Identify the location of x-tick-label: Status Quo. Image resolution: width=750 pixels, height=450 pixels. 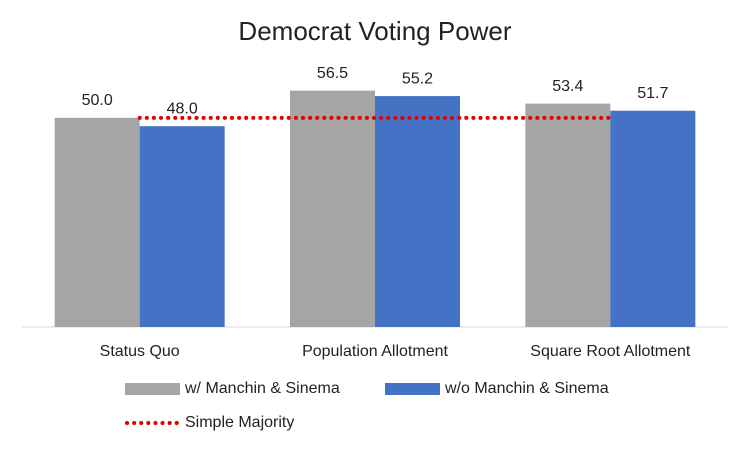
(140, 351).